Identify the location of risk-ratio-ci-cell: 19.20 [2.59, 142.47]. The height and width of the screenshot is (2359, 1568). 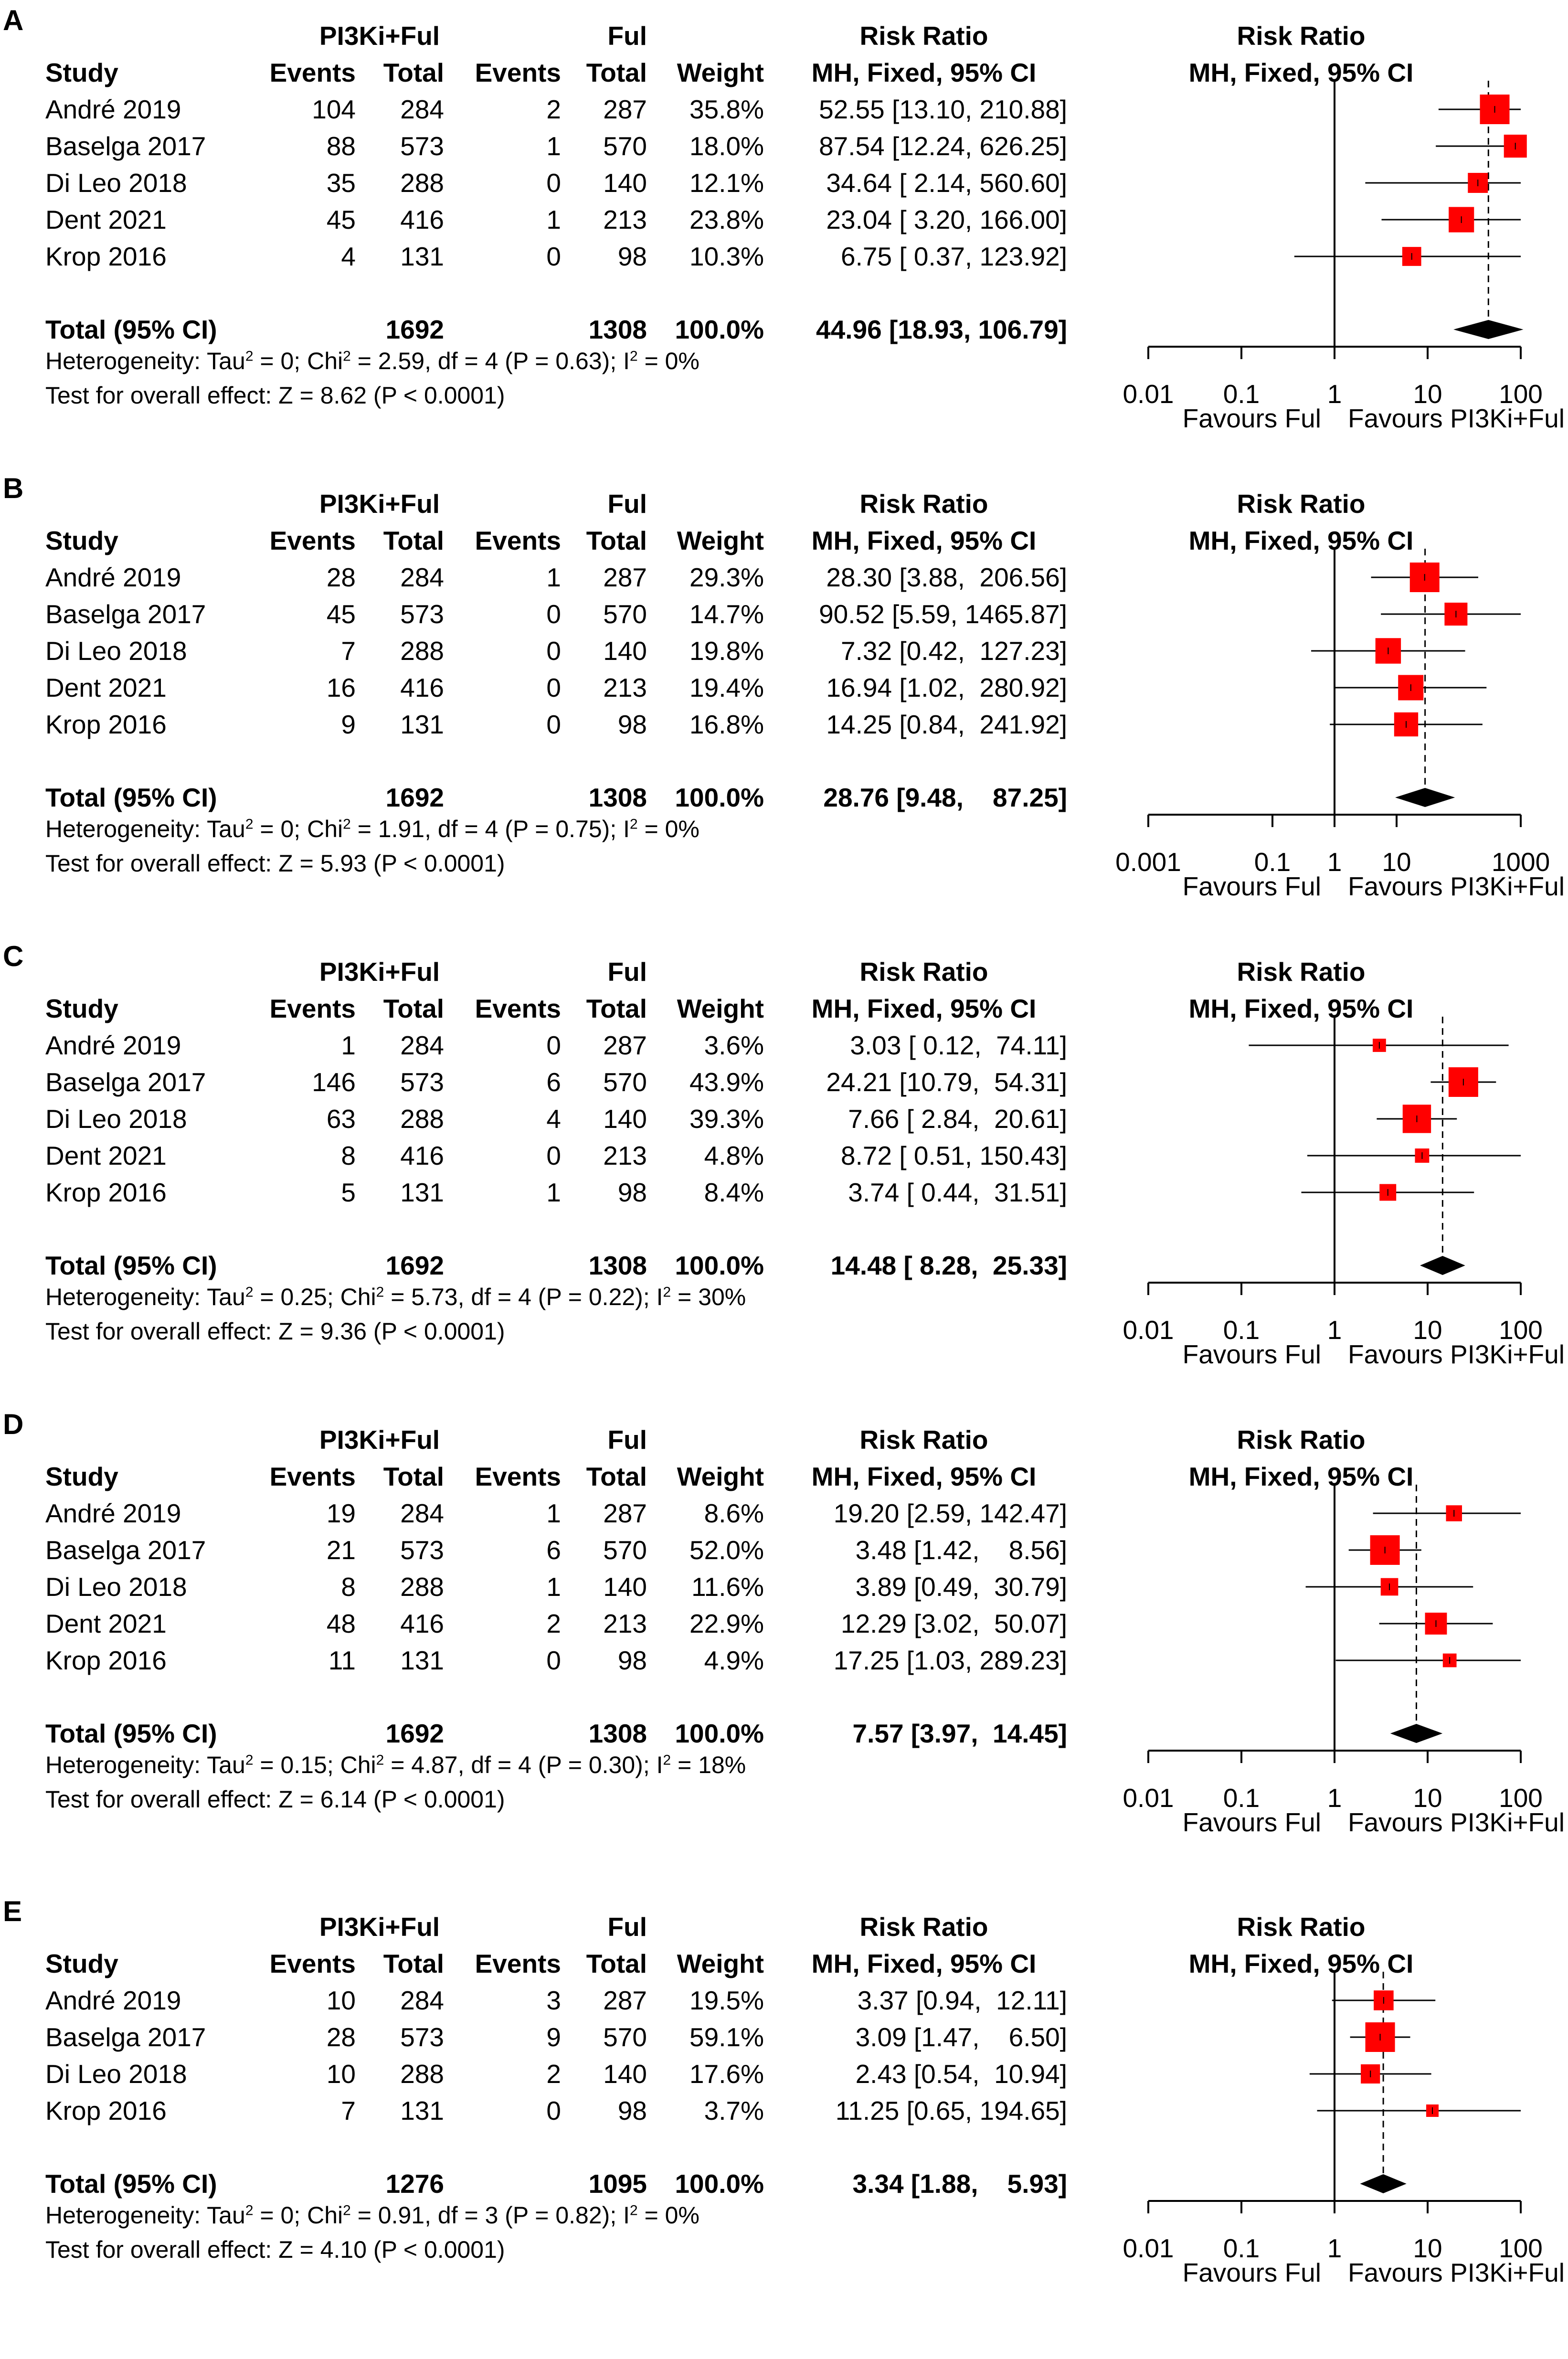
(950, 1513).